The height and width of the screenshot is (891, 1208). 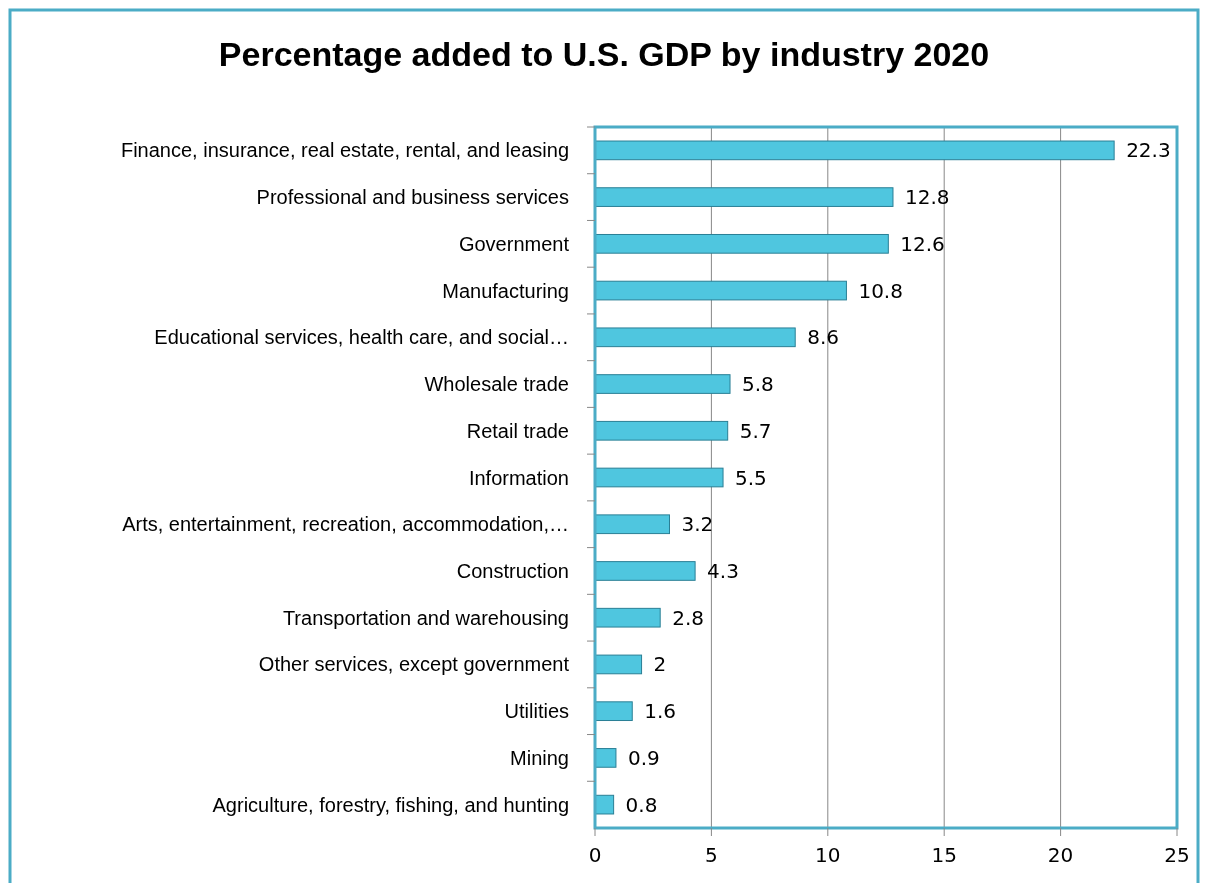 I want to click on x-tick-label: 20, so click(x=1060, y=855).